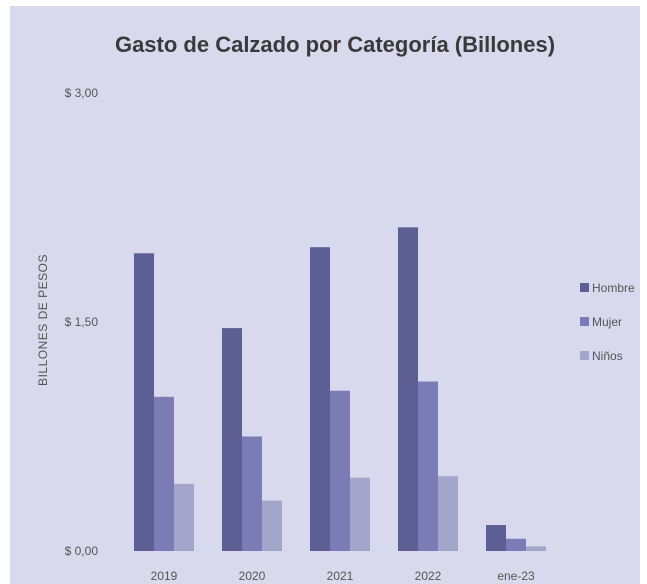  What do you see at coordinates (82, 93) in the screenshot?
I see `y-tick-label: $ 3,00` at bounding box center [82, 93].